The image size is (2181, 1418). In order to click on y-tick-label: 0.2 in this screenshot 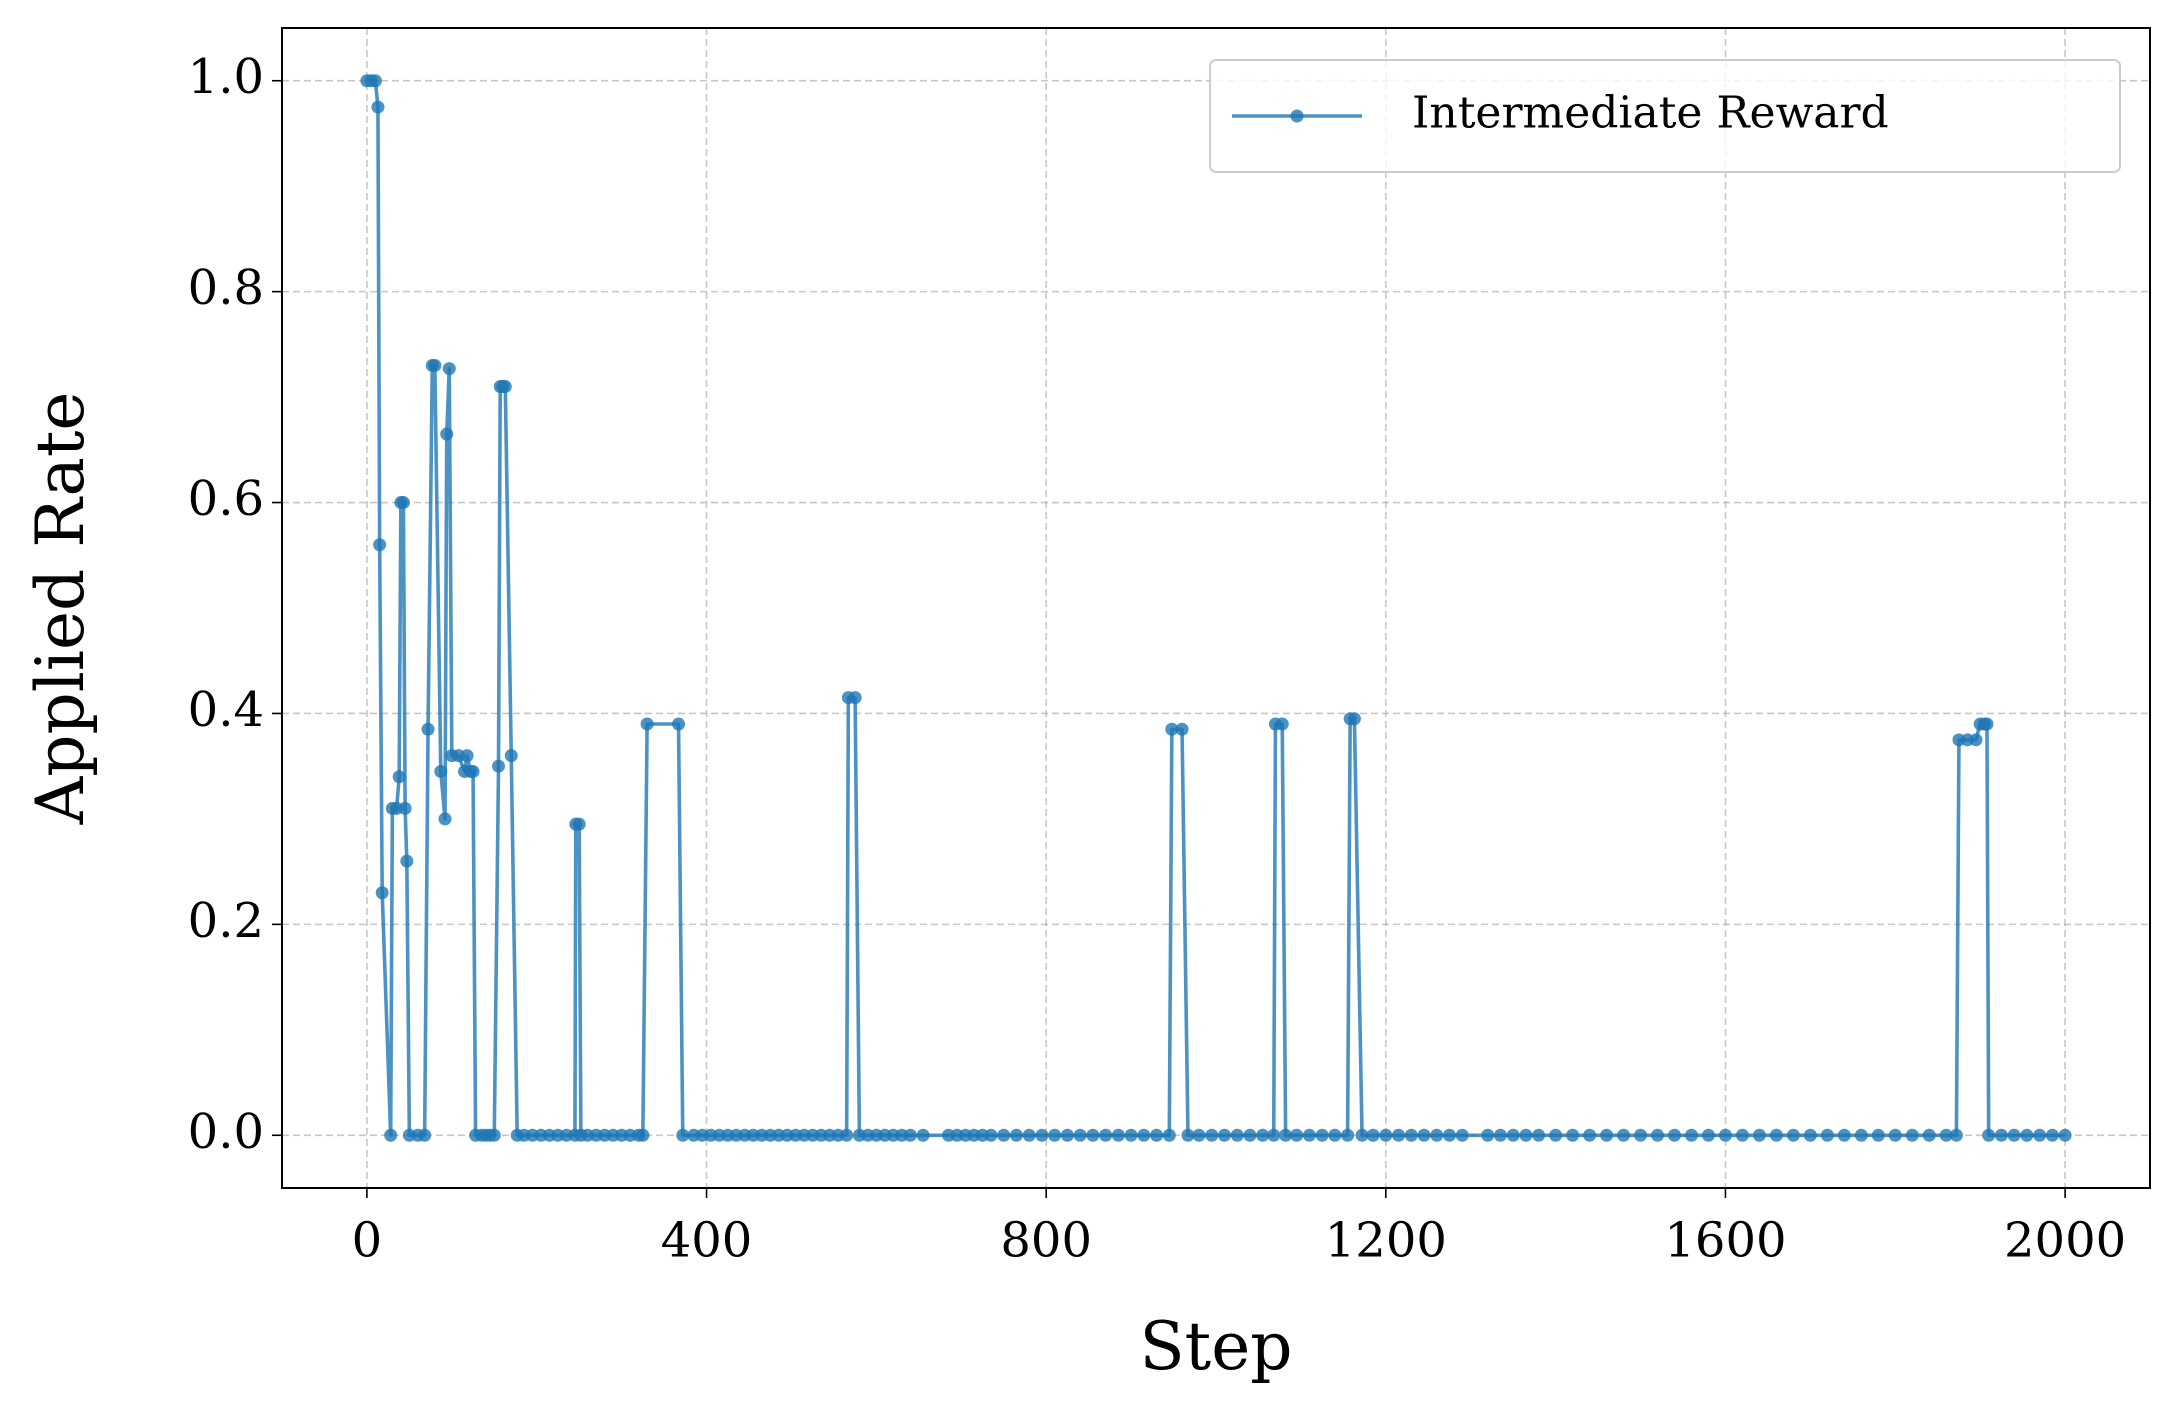, I will do `click(226, 921)`.